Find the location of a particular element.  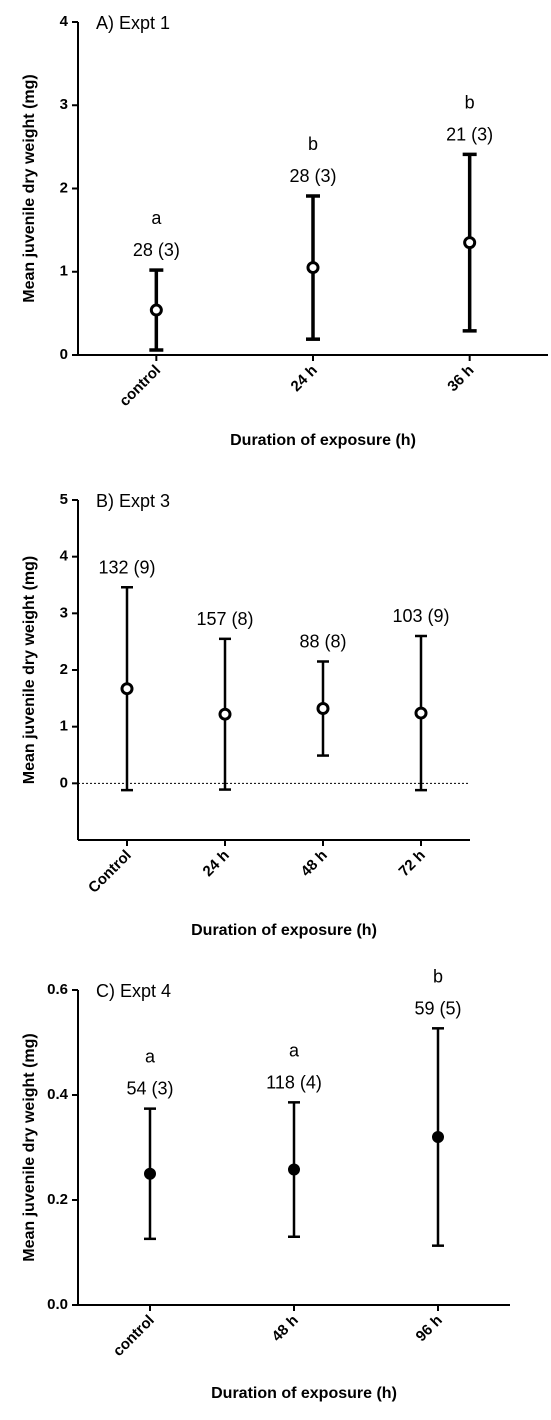

x-tick-label: Control is located at coordinates (110, 872).